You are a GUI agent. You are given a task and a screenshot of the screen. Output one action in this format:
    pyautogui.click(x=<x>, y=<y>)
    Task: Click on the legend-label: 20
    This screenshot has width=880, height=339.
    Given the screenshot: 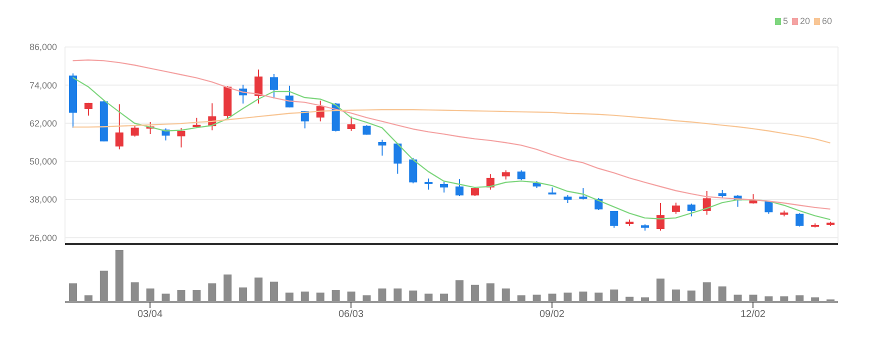 What is the action you would take?
    pyautogui.click(x=805, y=21)
    